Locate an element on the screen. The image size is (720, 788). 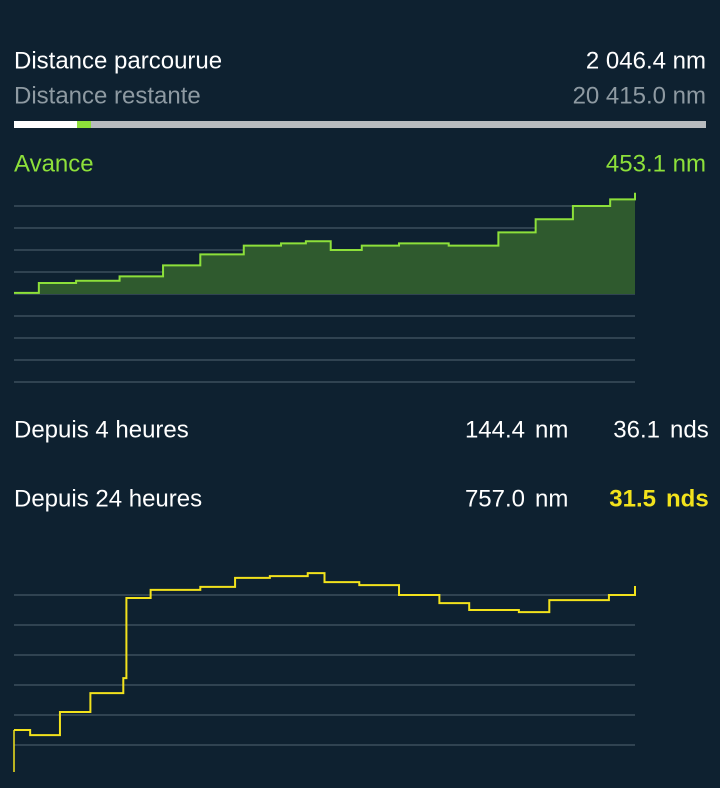
period-title: Depuis 24 heures is located at coordinates (108, 498).